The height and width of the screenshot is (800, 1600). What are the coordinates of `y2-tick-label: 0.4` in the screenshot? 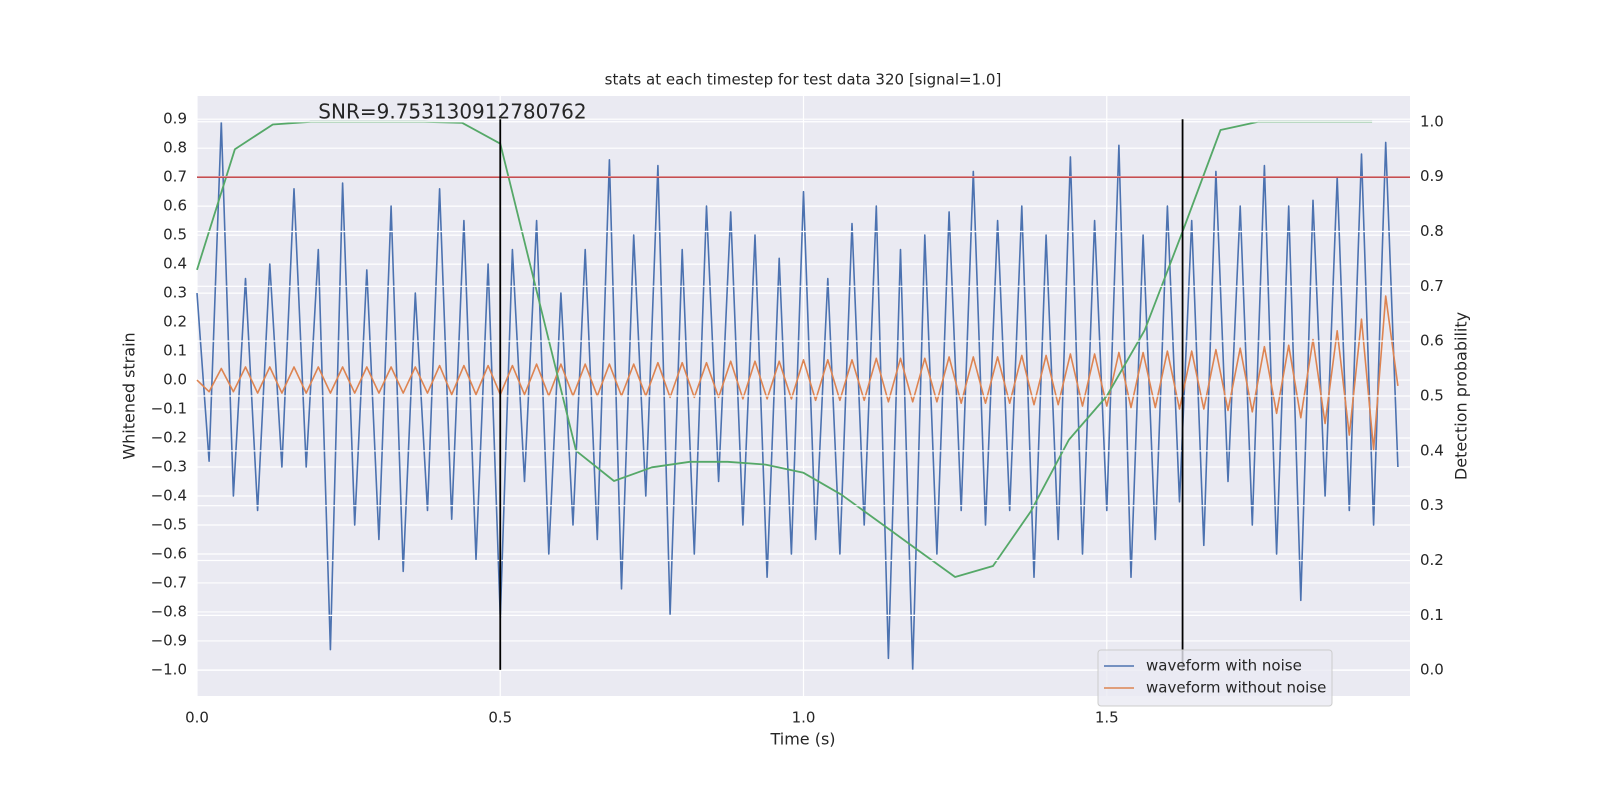 It's located at (1432, 450).